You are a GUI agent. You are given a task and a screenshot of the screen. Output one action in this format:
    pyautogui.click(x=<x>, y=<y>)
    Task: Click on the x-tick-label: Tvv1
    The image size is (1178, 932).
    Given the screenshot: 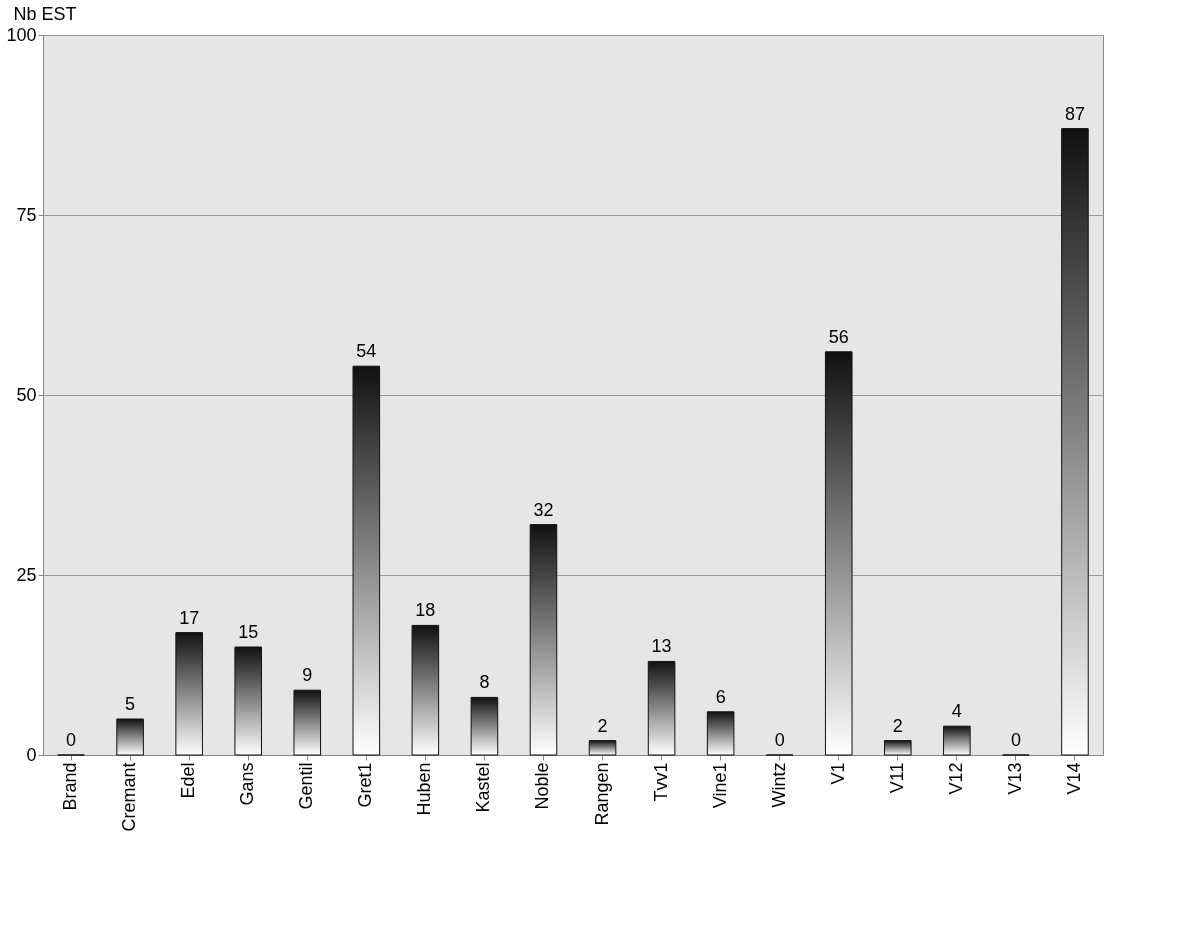 What is the action you would take?
    pyautogui.click(x=660, y=782)
    